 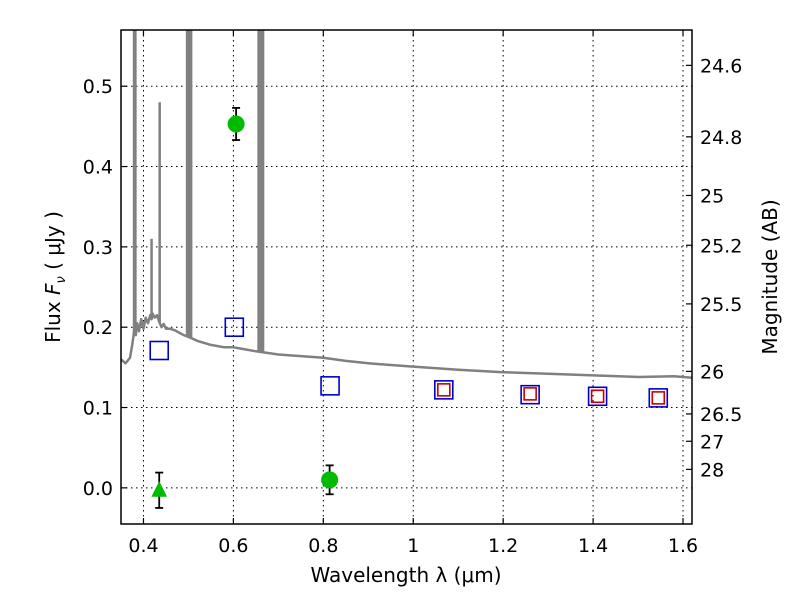 I want to click on x-axis-title: Wavelength λ (μm), so click(x=405, y=575).